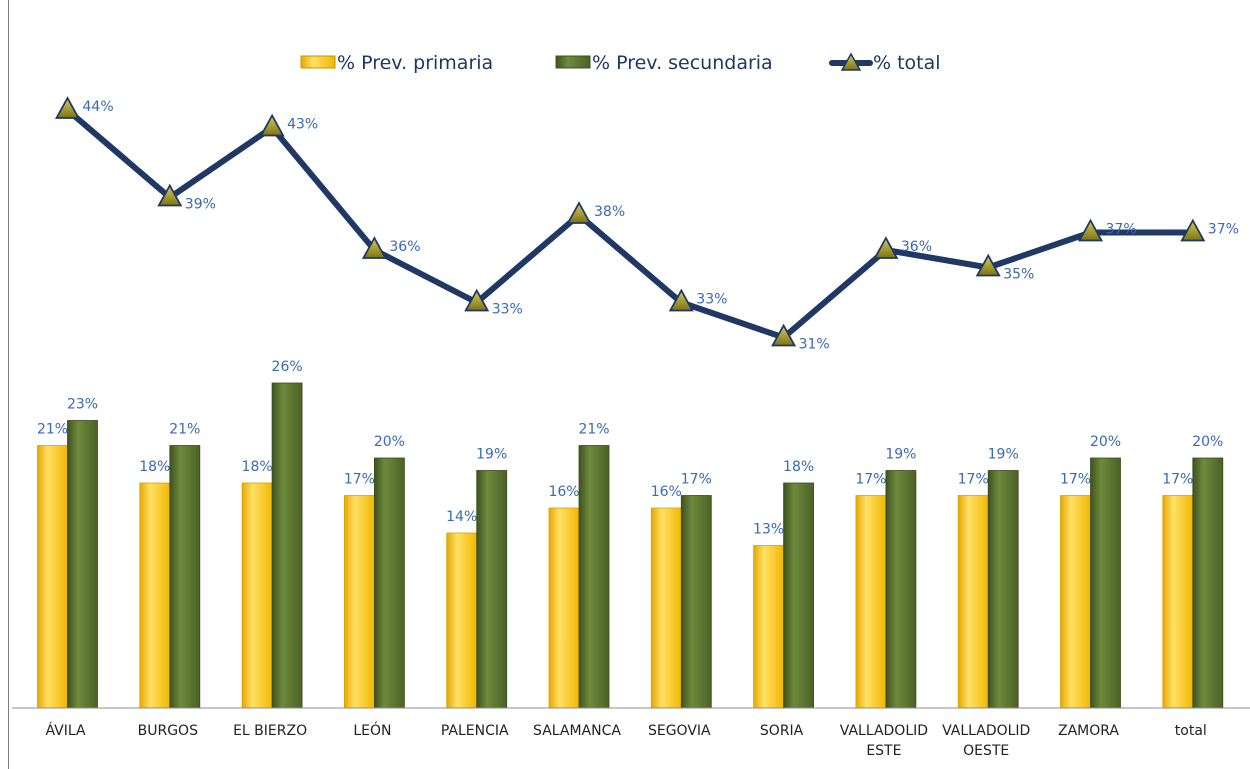 This screenshot has height=769, width=1250. I want to click on category-label-6: SEGOVIA, so click(679, 731).